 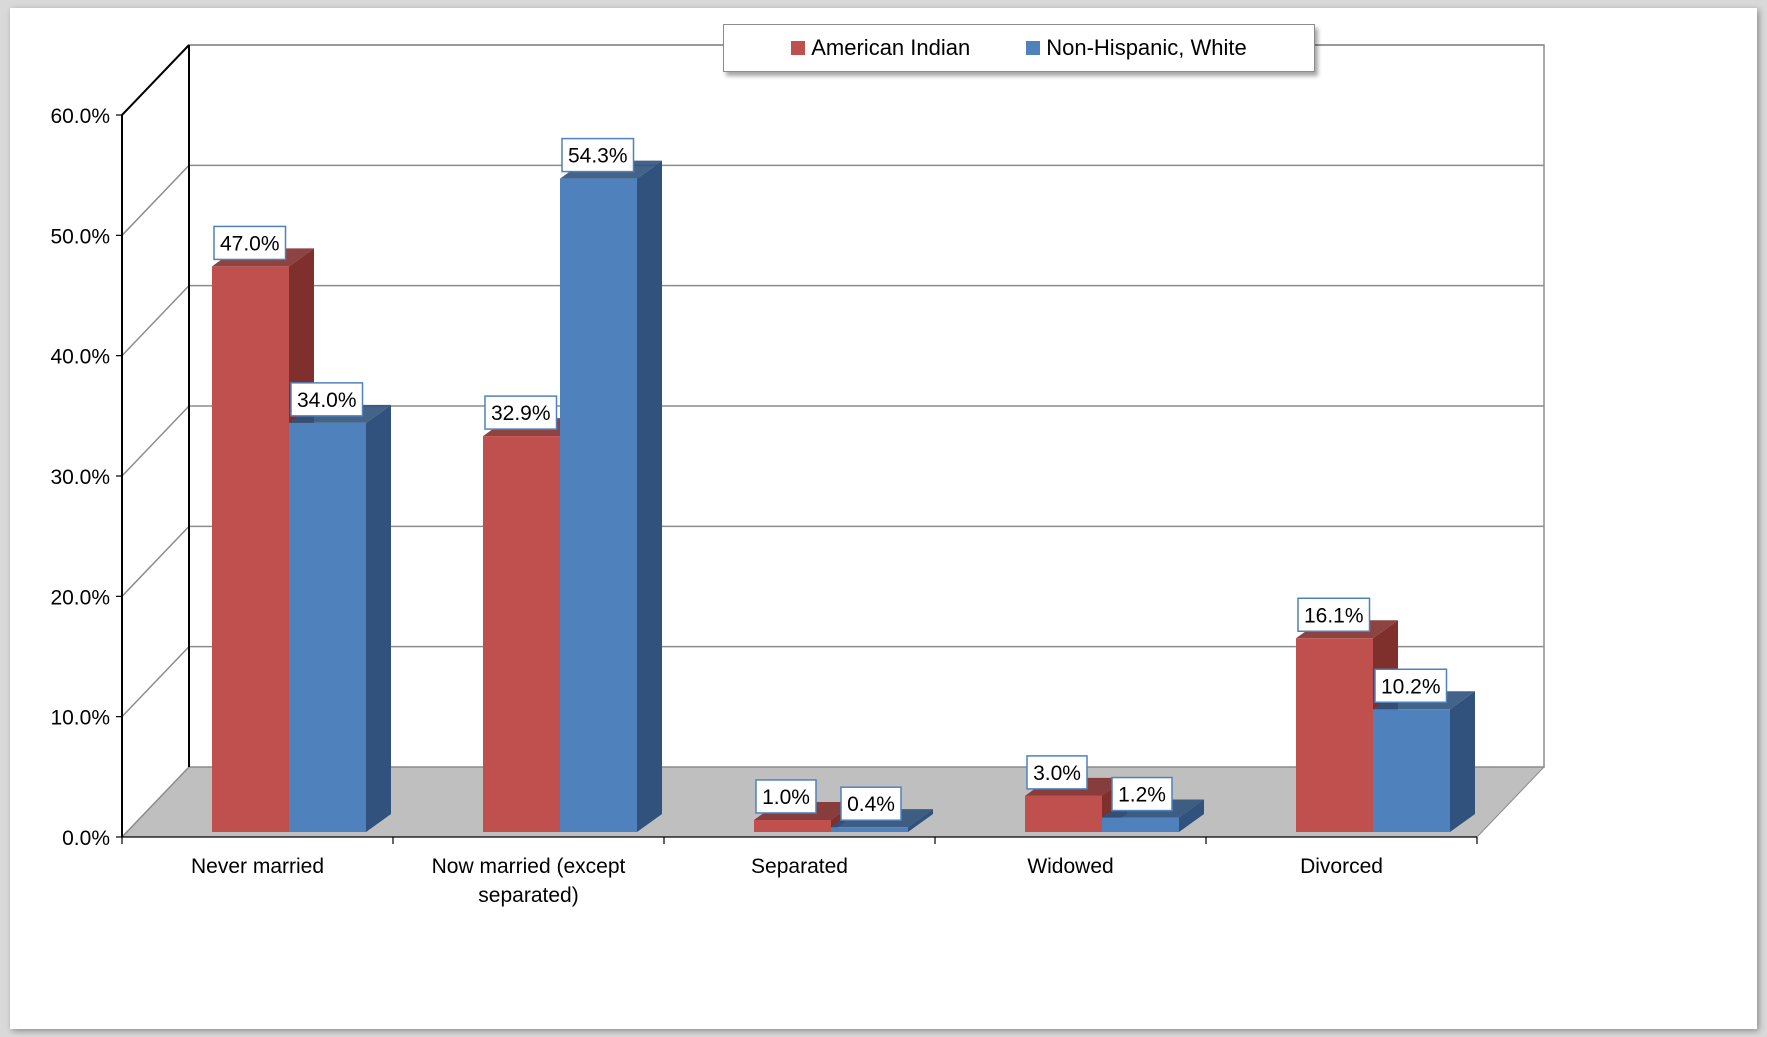 I want to click on legend-entry-american-indian: American Indian, so click(x=880, y=48).